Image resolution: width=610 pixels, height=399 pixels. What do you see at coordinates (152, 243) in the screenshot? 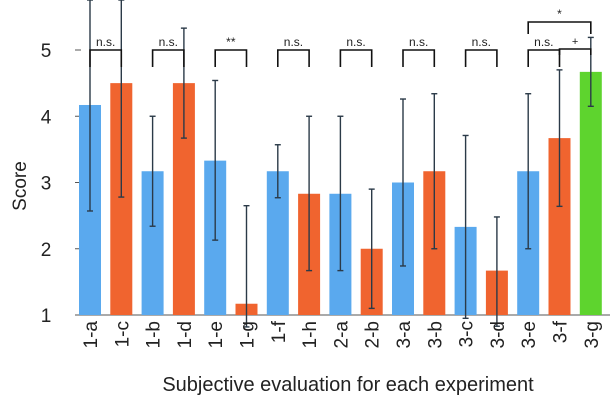
I see `bar-1-b` at bounding box center [152, 243].